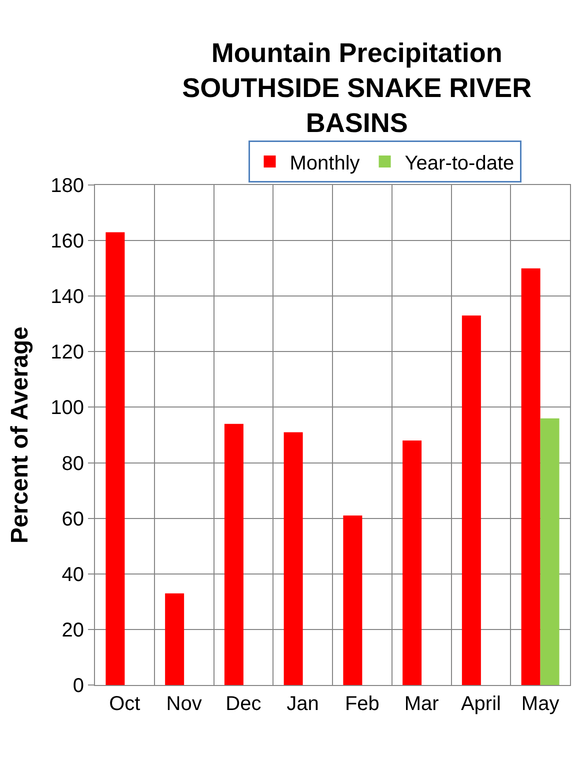 The image size is (585, 765). I want to click on y-tick-label: 160, so click(67, 241).